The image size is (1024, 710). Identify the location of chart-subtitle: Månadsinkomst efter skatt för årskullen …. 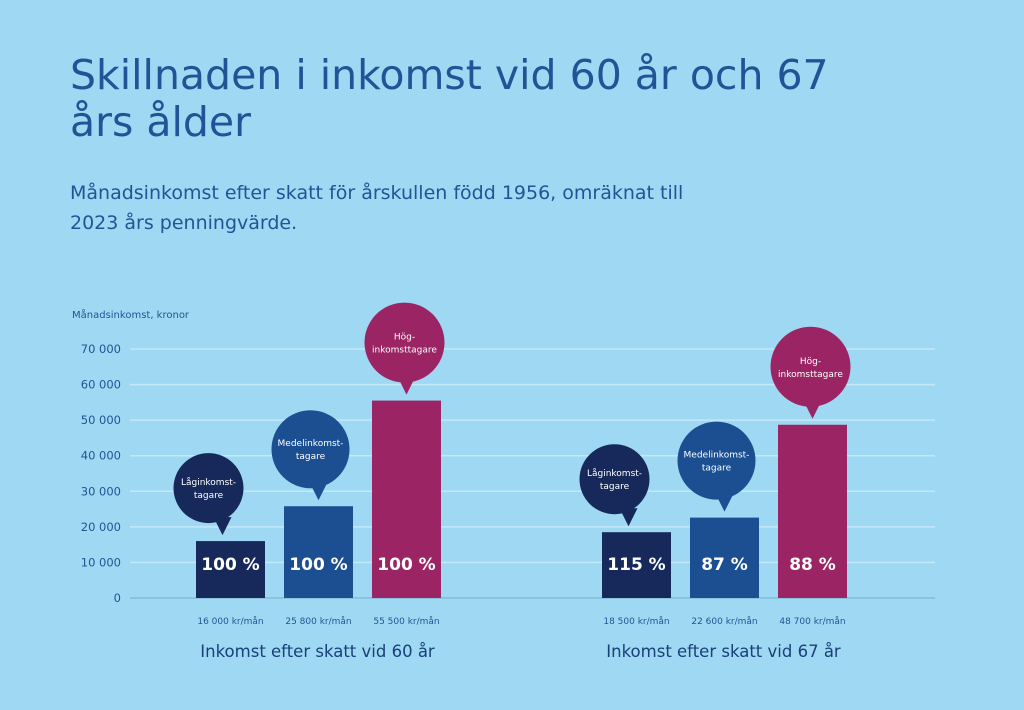
(377, 208).